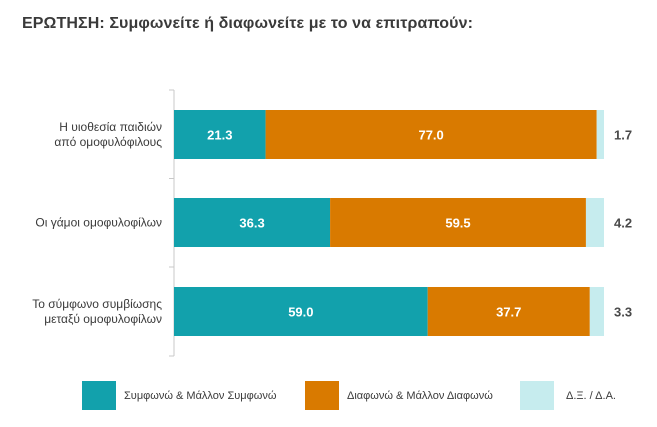 The width and height of the screenshot is (657, 427). I want to click on data-label-s2-c1: 4.2, so click(623, 223).